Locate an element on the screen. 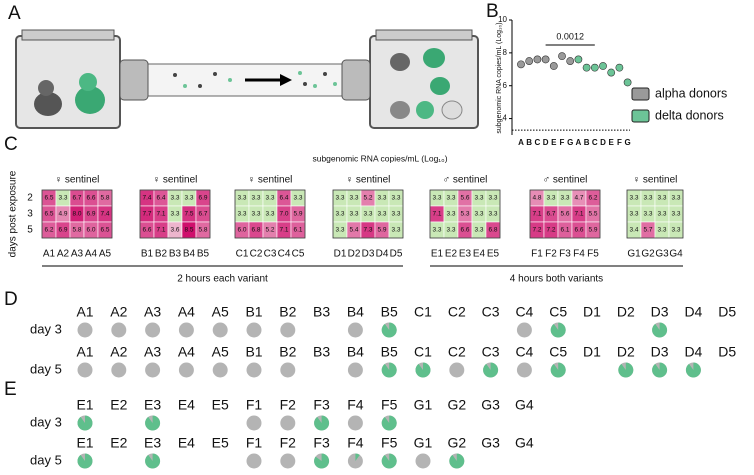  row-label: 2 is located at coordinates (30, 198).